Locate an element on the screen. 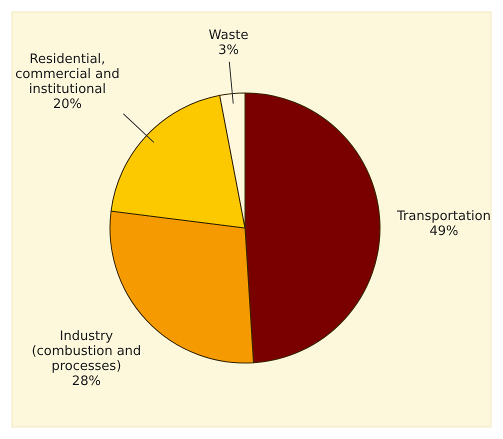  data-label: 49% is located at coordinates (443, 231).